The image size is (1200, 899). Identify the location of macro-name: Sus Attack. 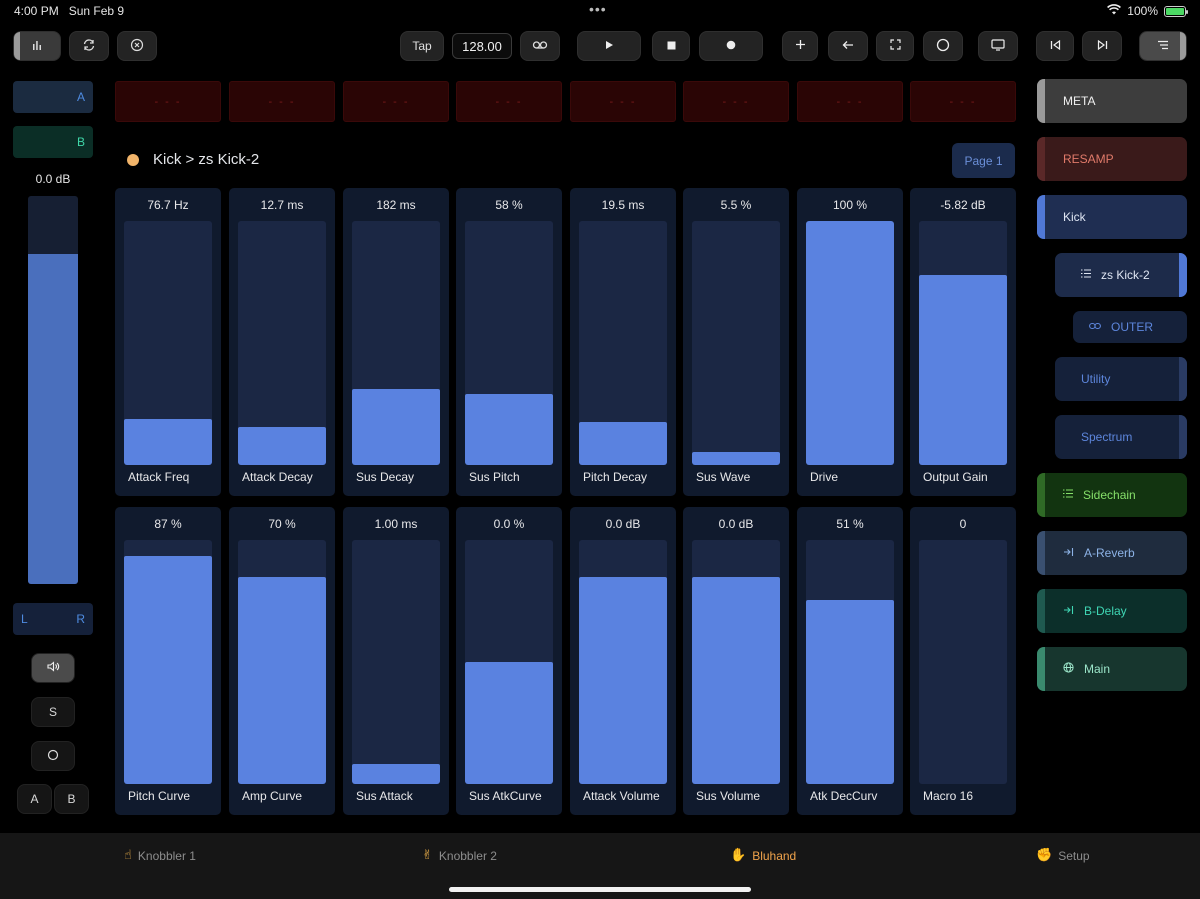
(384, 796).